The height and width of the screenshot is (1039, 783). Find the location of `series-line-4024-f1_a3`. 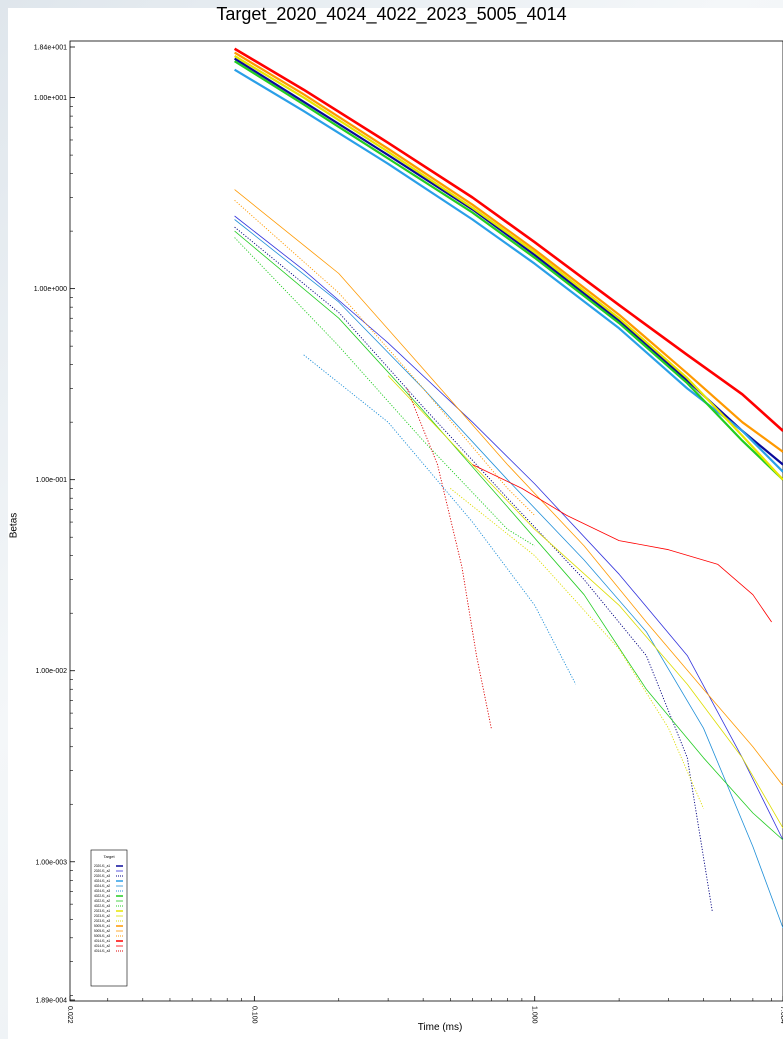

series-line-4024-f1_a3 is located at coordinates (440, 519).